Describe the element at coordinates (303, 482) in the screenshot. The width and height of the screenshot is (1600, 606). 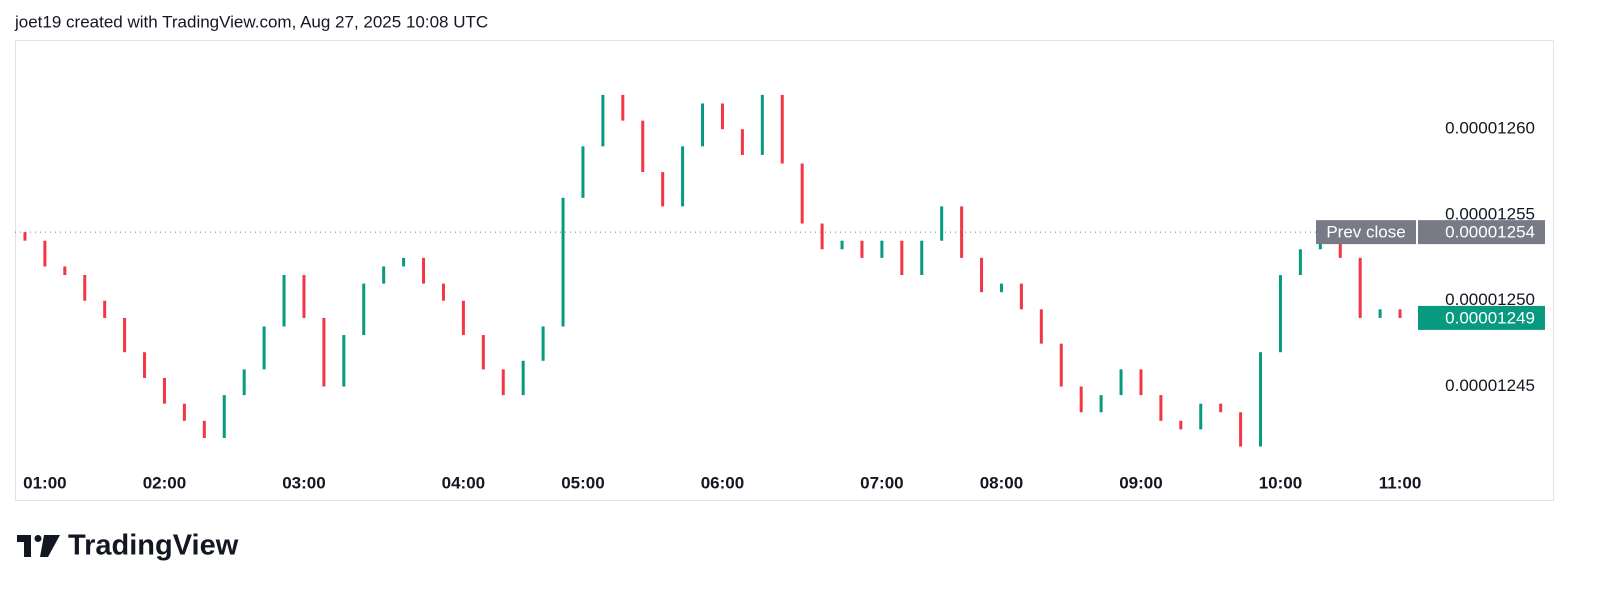
I see `x-tick-label: 03:00` at that location.